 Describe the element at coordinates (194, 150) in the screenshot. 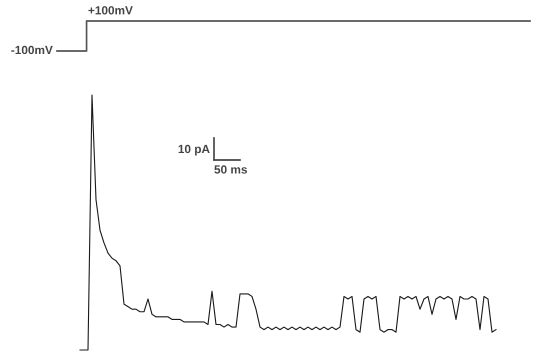

I see `annotation: 10 pA` at that location.